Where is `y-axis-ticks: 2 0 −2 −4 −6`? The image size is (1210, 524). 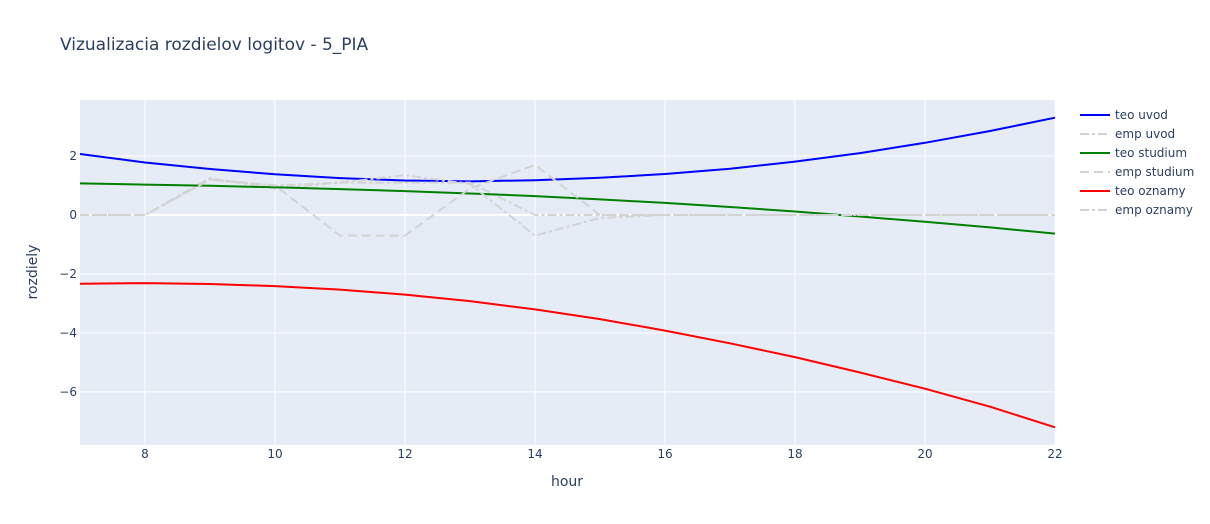
y-axis-ticks: 2 0 −2 −4 −6 is located at coordinates (68, 274).